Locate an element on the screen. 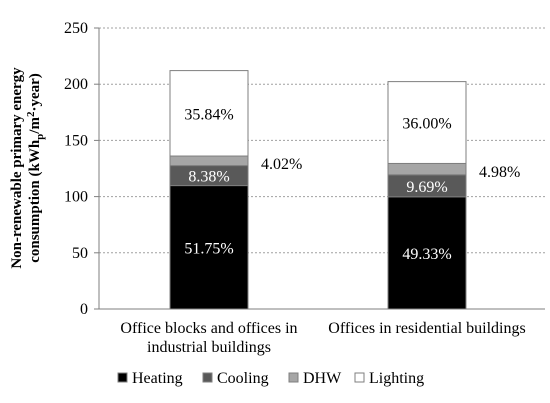 The image size is (550, 403). legend-swatch-cooling is located at coordinates (207, 377).